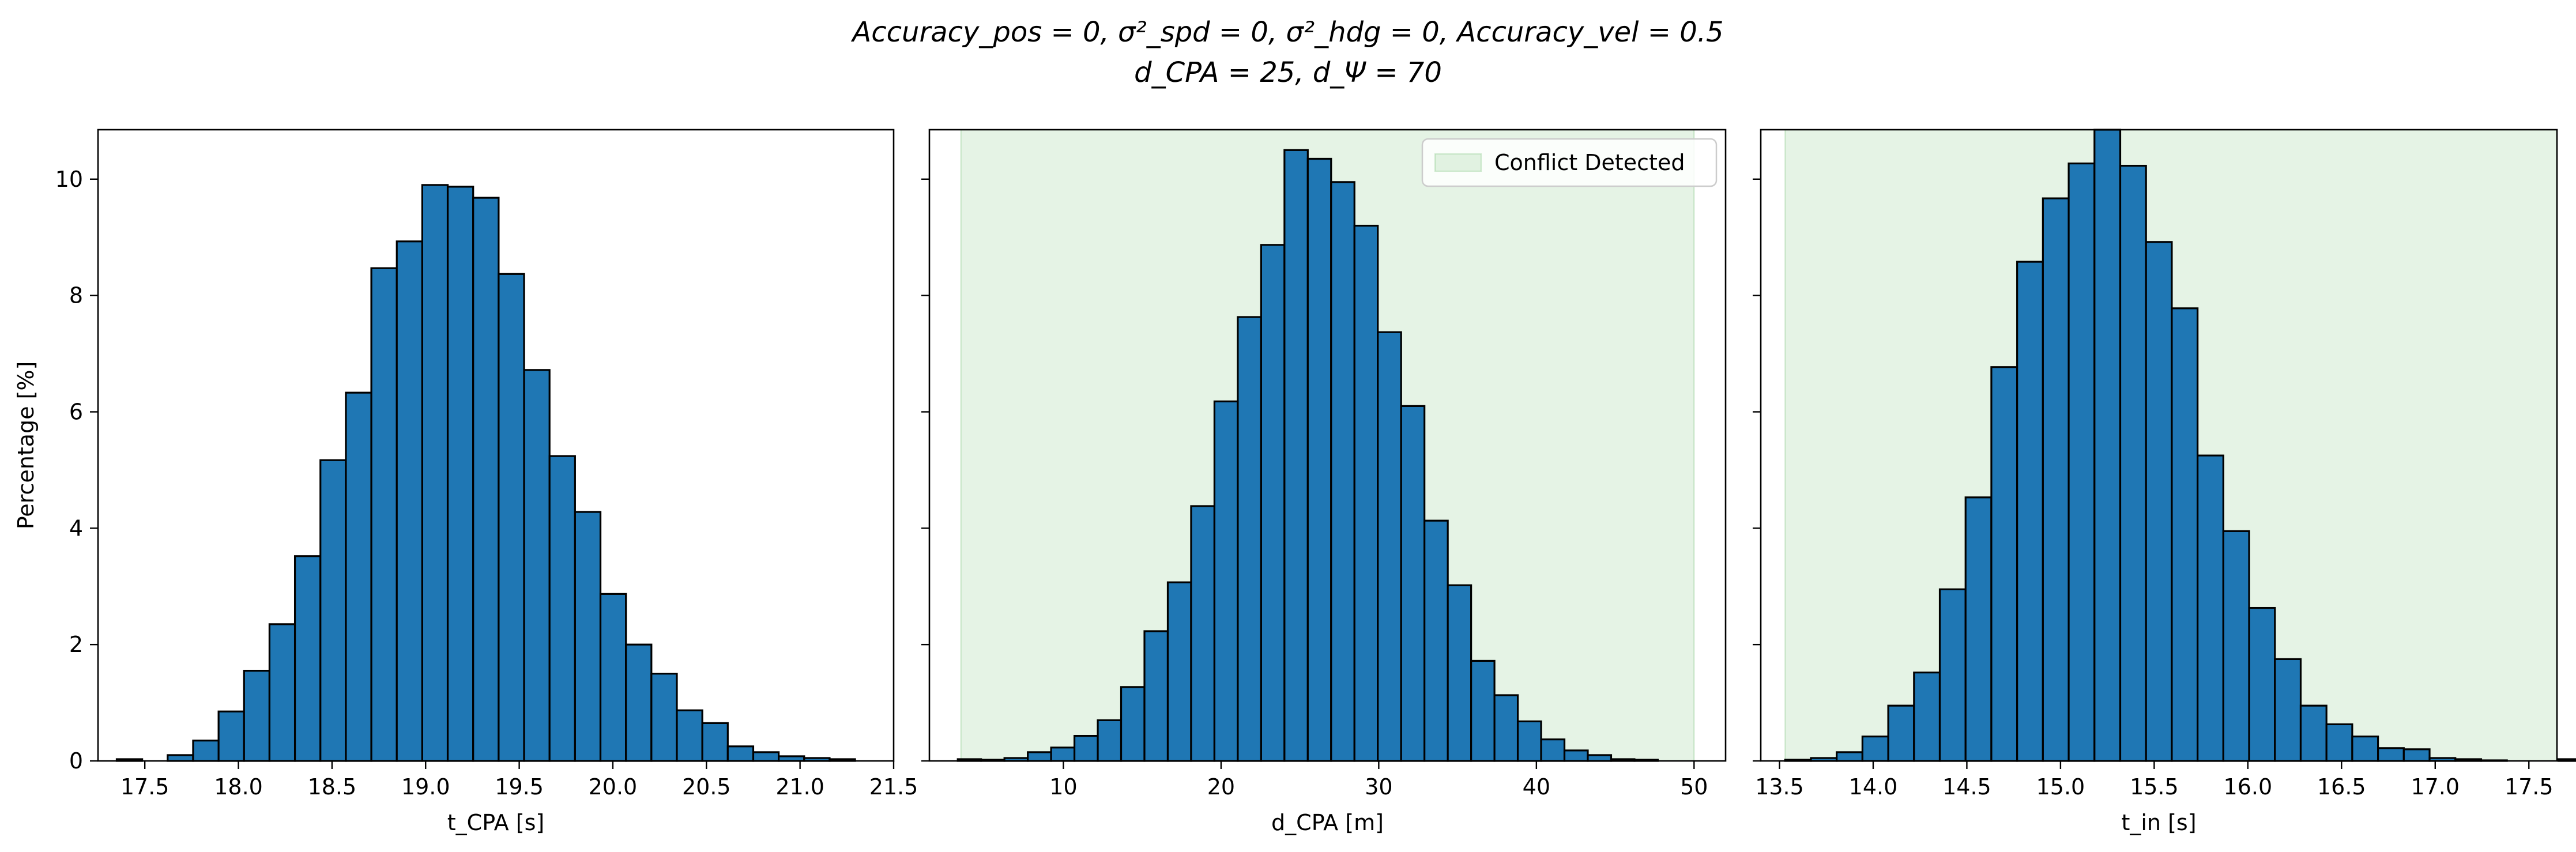 This screenshot has height=852, width=2576. I want to click on y-tick-label: 0, so click(76, 761).